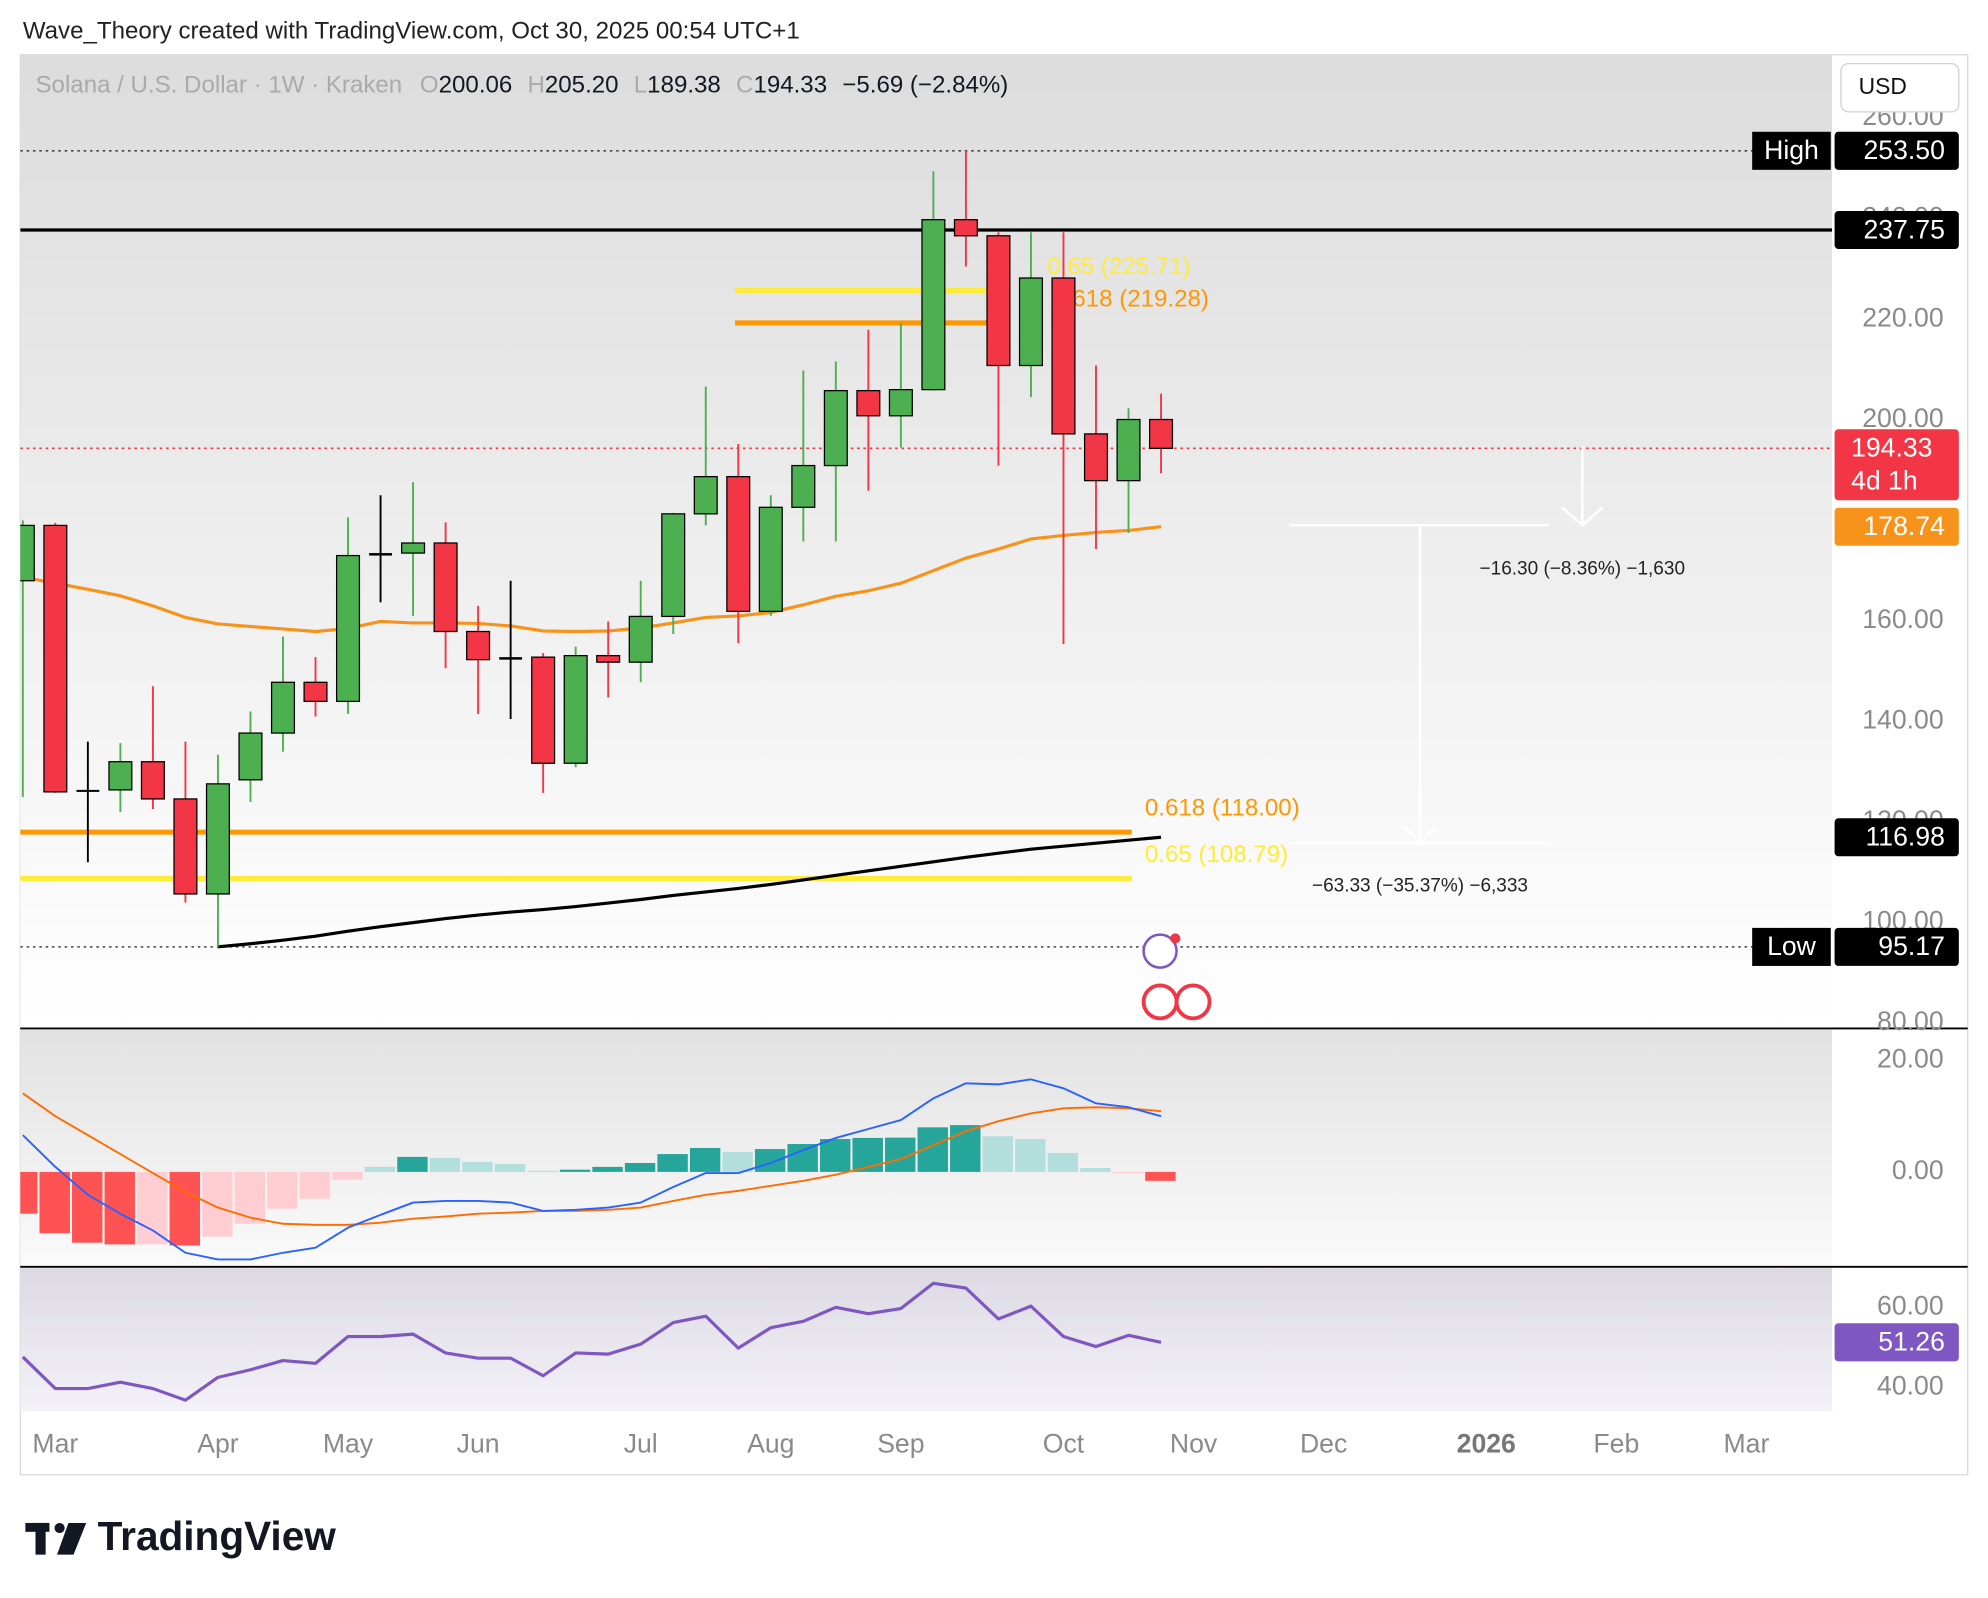 Image resolution: width=1988 pixels, height=1598 pixels. I want to click on moving-average, so click(592, 579).